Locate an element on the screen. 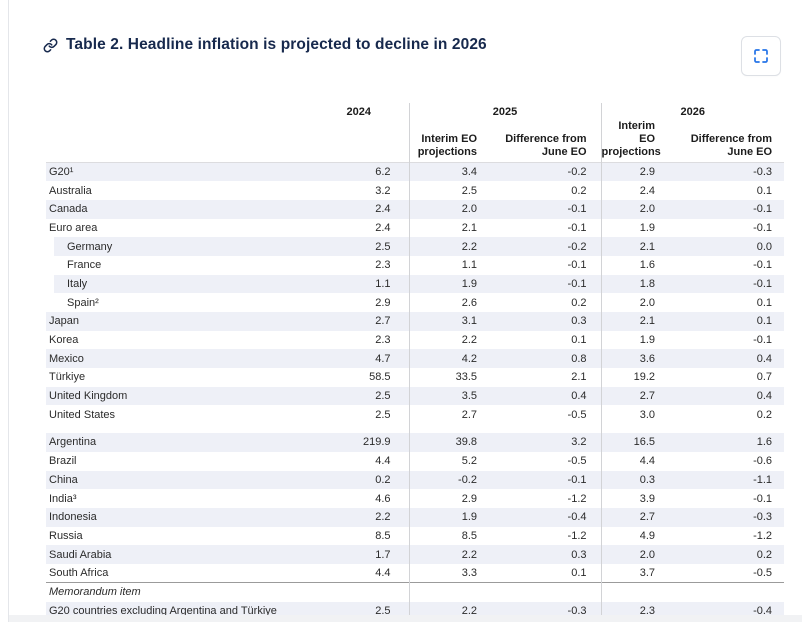 The height and width of the screenshot is (622, 802). value-cell: 0.8 is located at coordinates (545, 359).